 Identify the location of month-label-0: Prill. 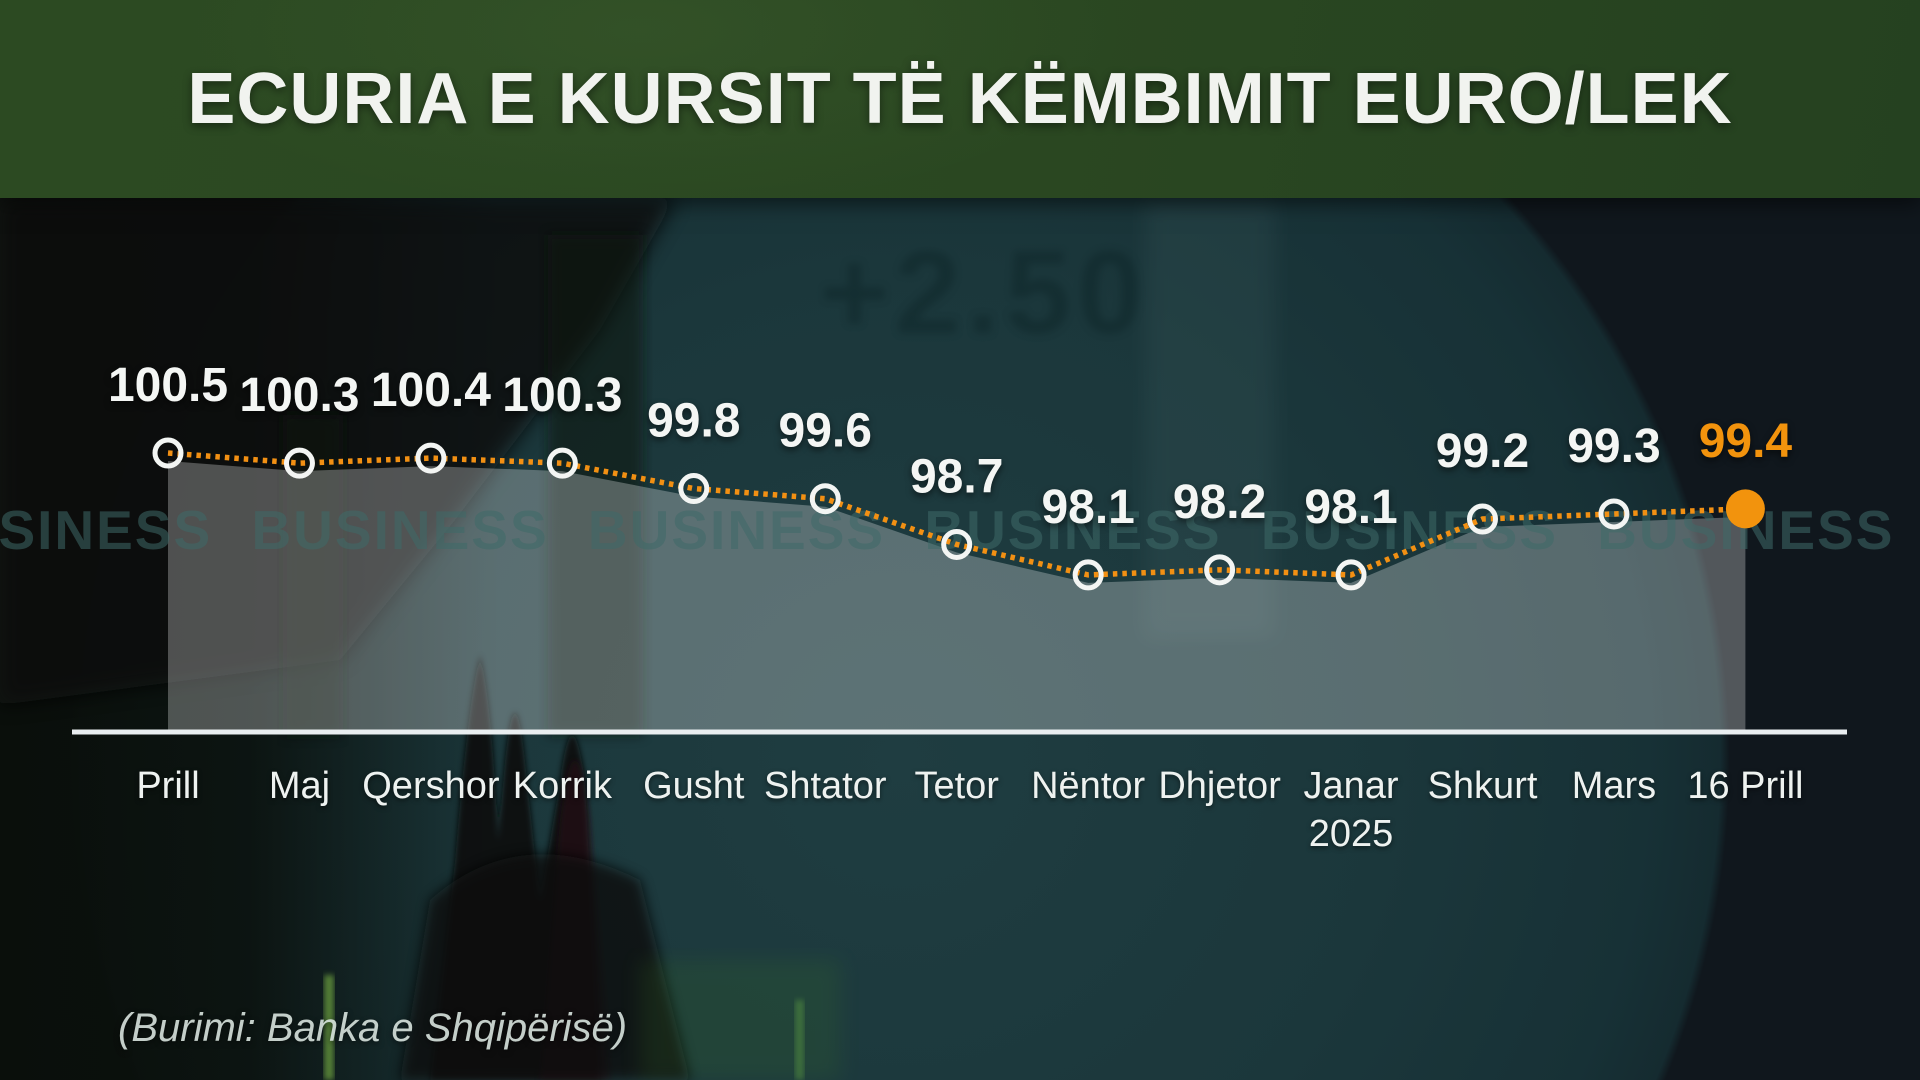
(167, 786).